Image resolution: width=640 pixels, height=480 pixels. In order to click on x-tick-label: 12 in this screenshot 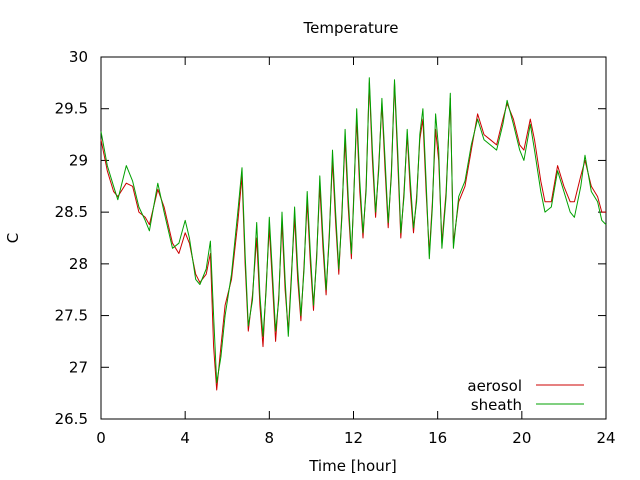, I will do `click(353, 438)`.